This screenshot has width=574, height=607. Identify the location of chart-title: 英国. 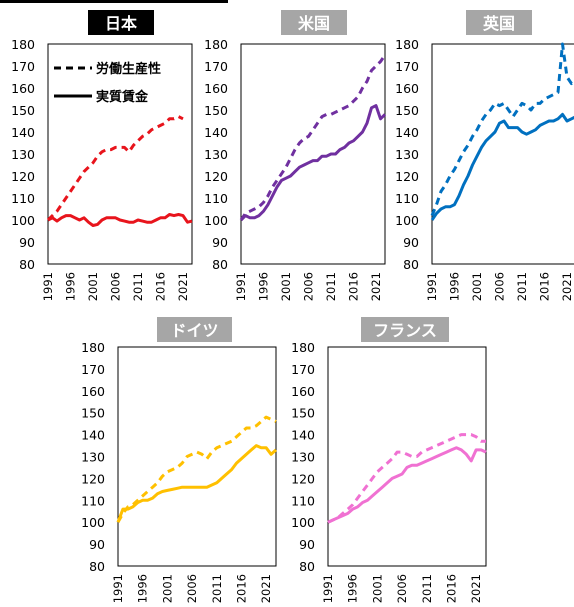
(498, 23).